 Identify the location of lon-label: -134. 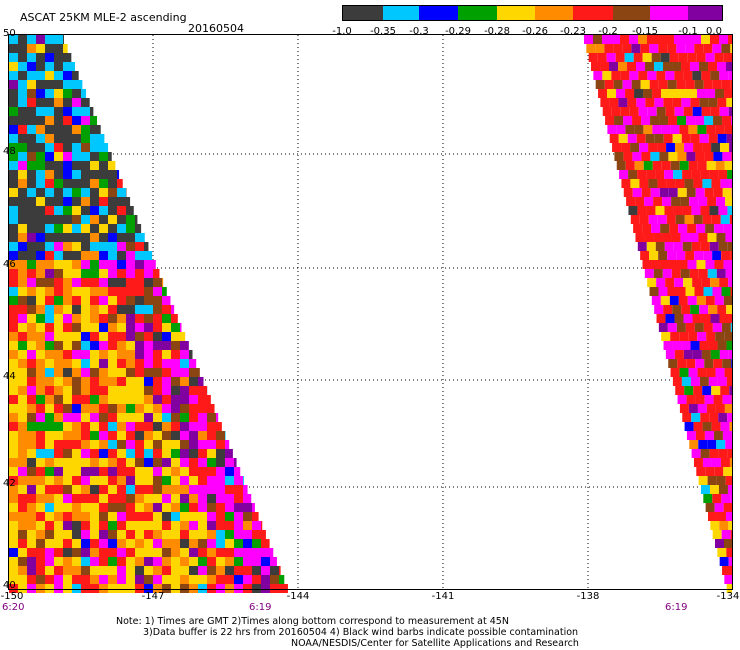
(728, 596).